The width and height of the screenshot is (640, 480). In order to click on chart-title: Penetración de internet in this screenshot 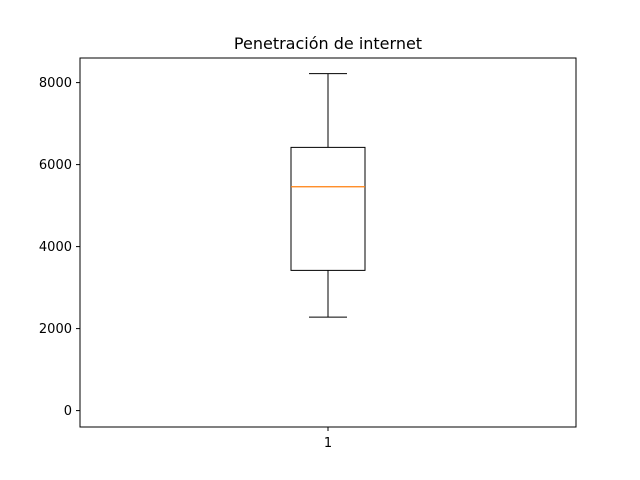, I will do `click(328, 43)`.